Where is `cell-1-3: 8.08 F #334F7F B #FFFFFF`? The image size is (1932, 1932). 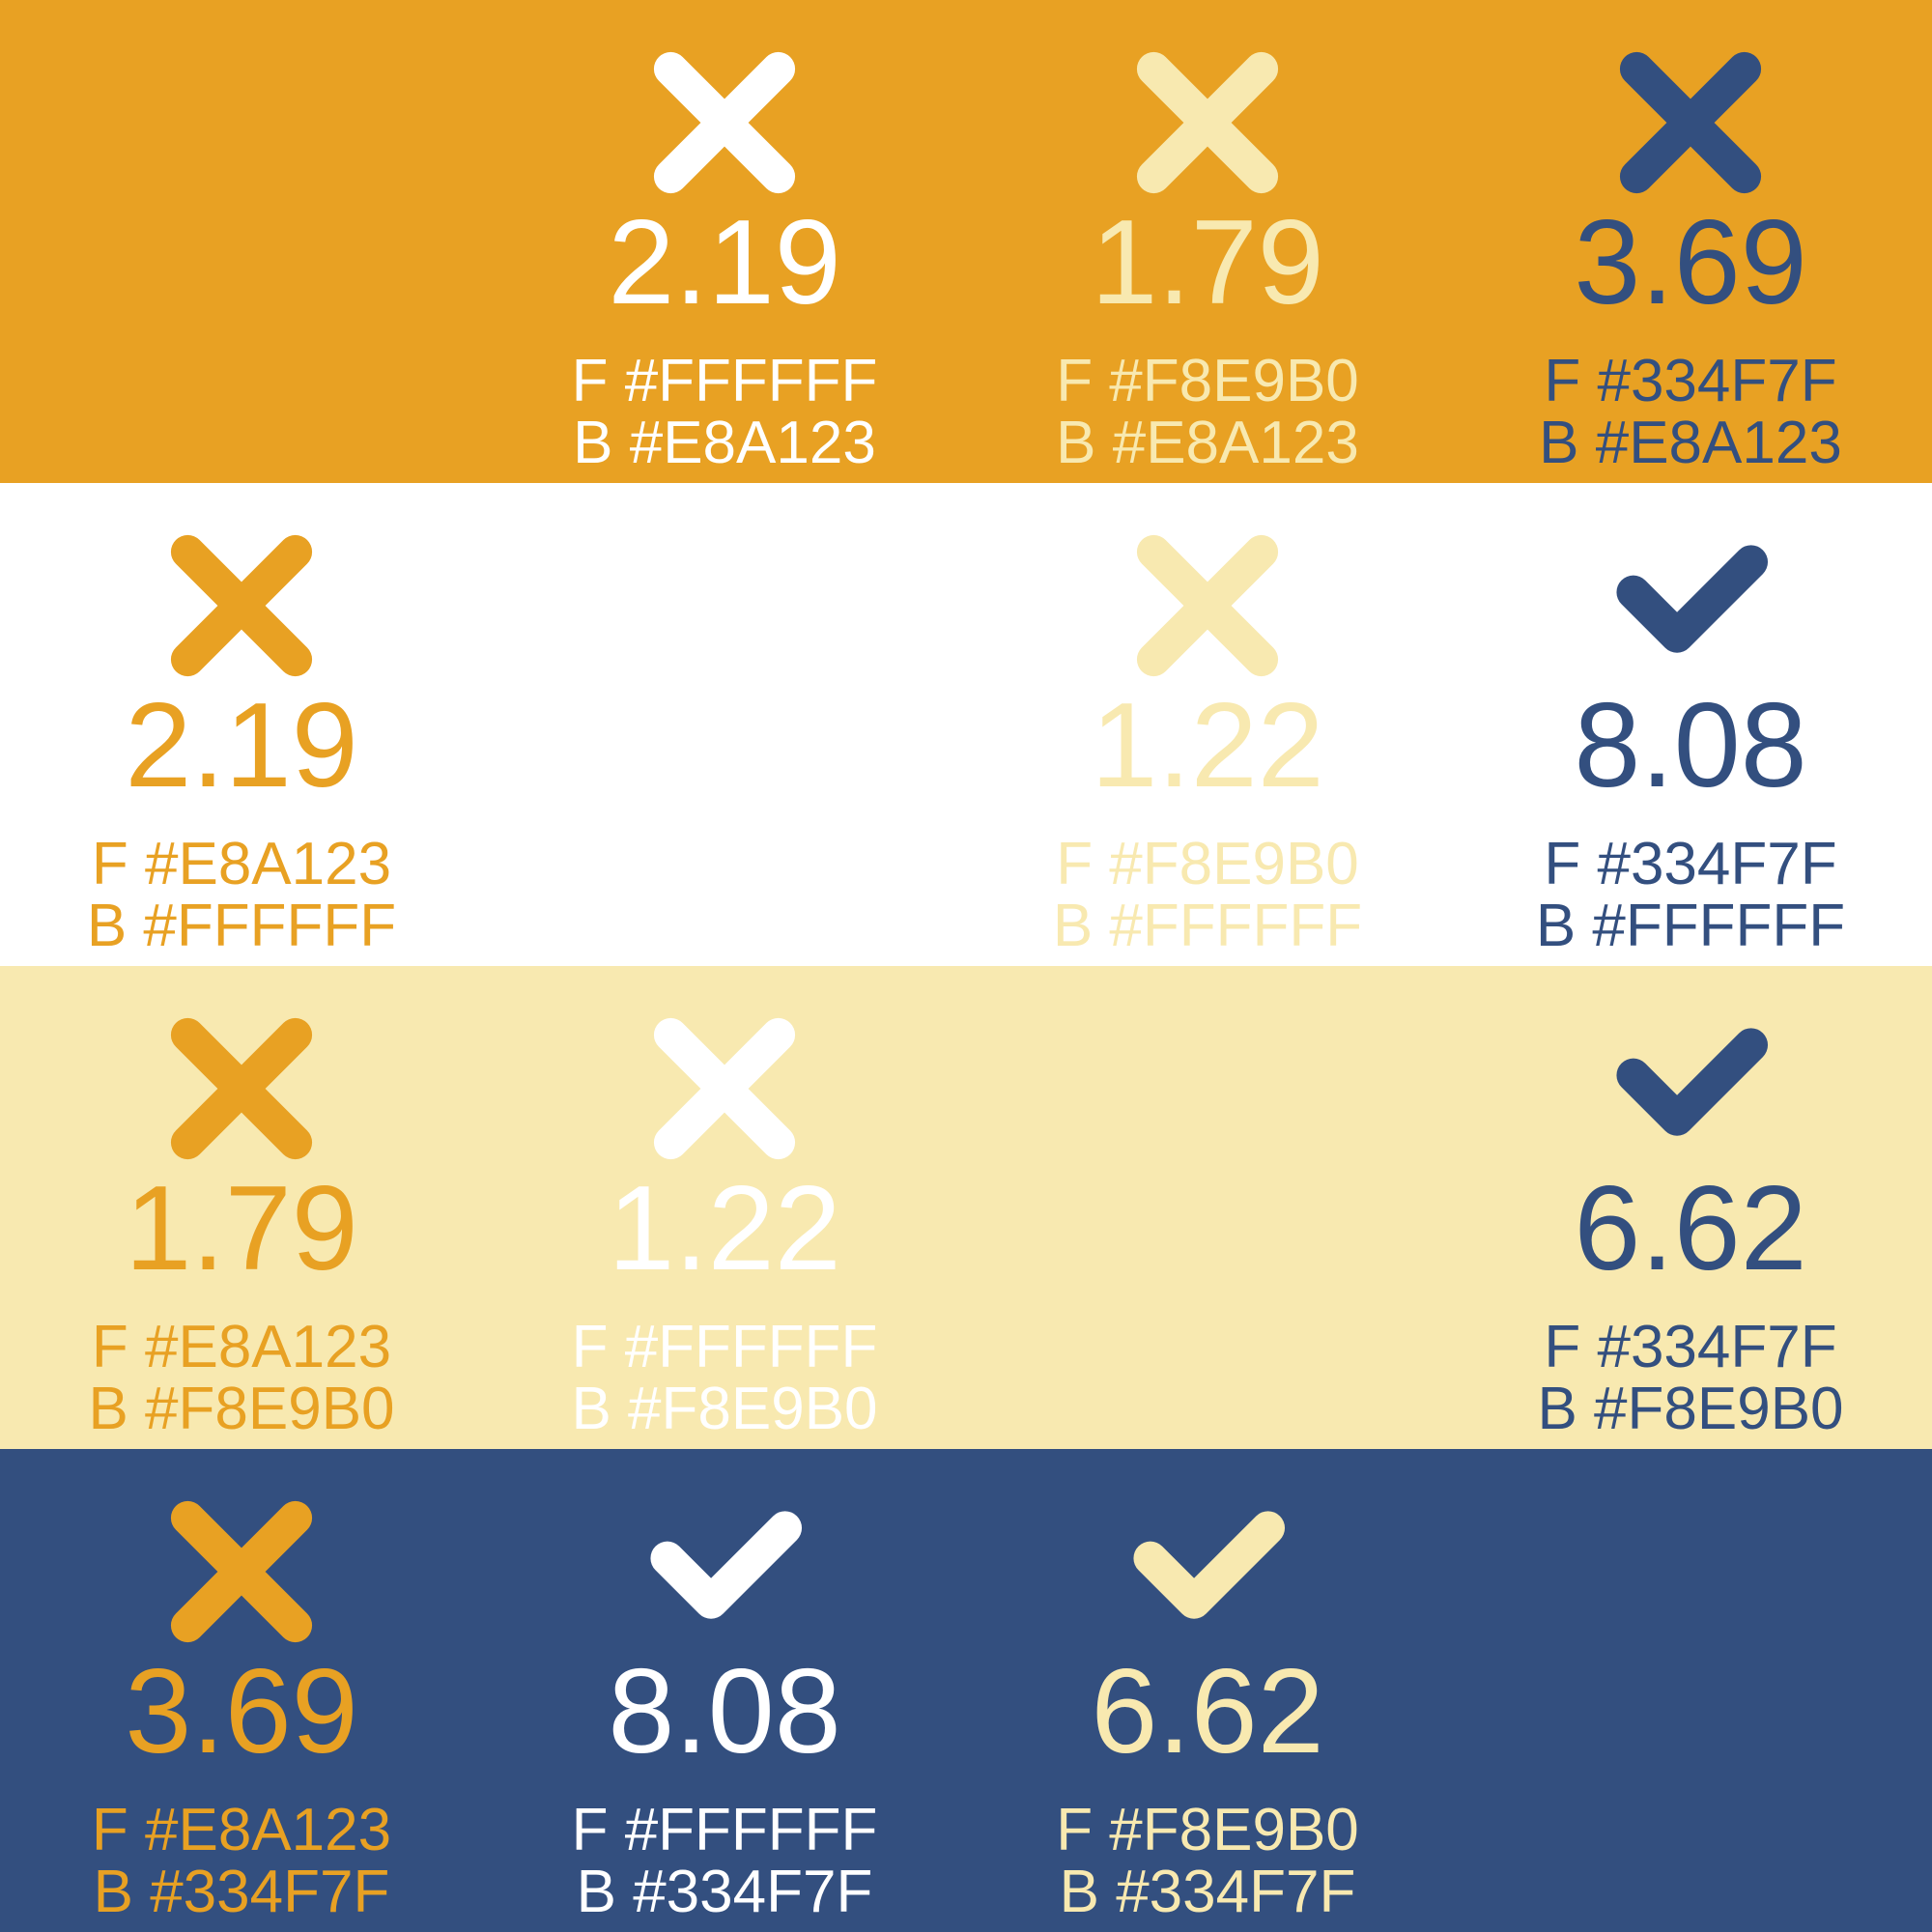
cell-1-3: 8.08 F #334F7F B #FFFFFF is located at coordinates (1690, 724).